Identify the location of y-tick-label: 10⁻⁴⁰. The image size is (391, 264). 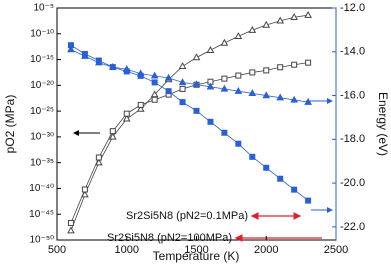
(41, 188).